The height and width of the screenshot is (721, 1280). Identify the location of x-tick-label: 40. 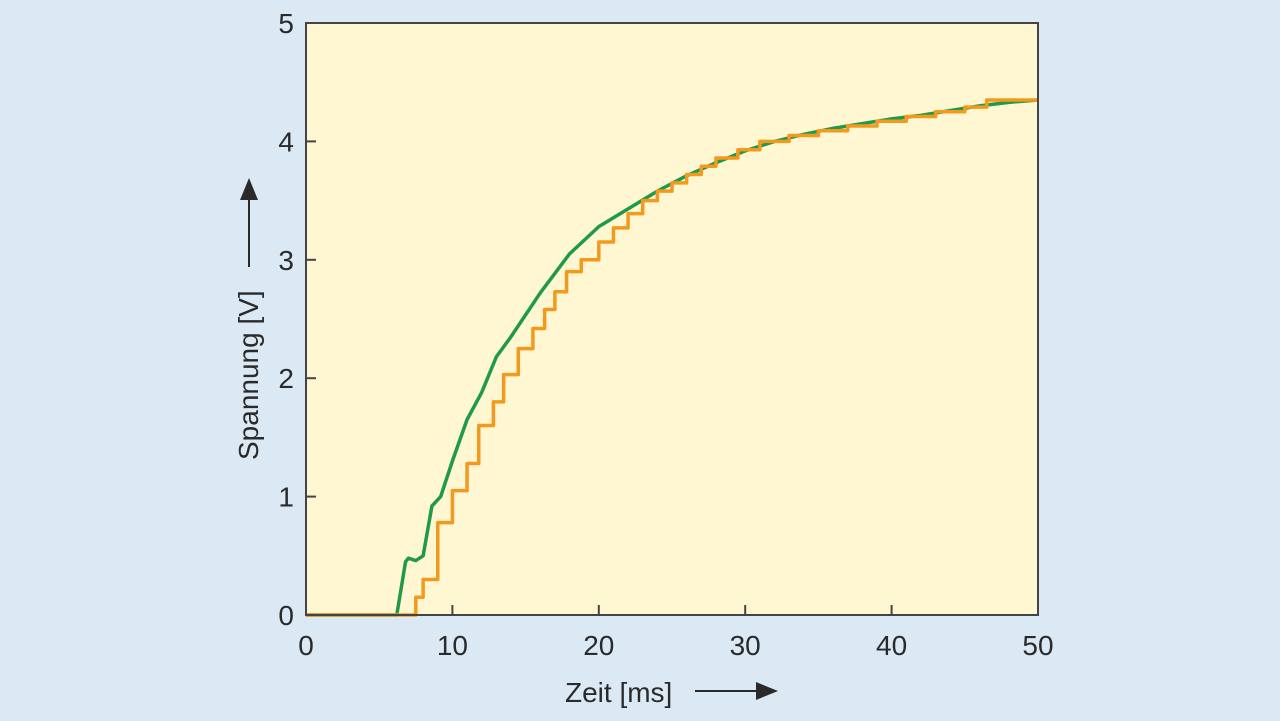
(891, 645).